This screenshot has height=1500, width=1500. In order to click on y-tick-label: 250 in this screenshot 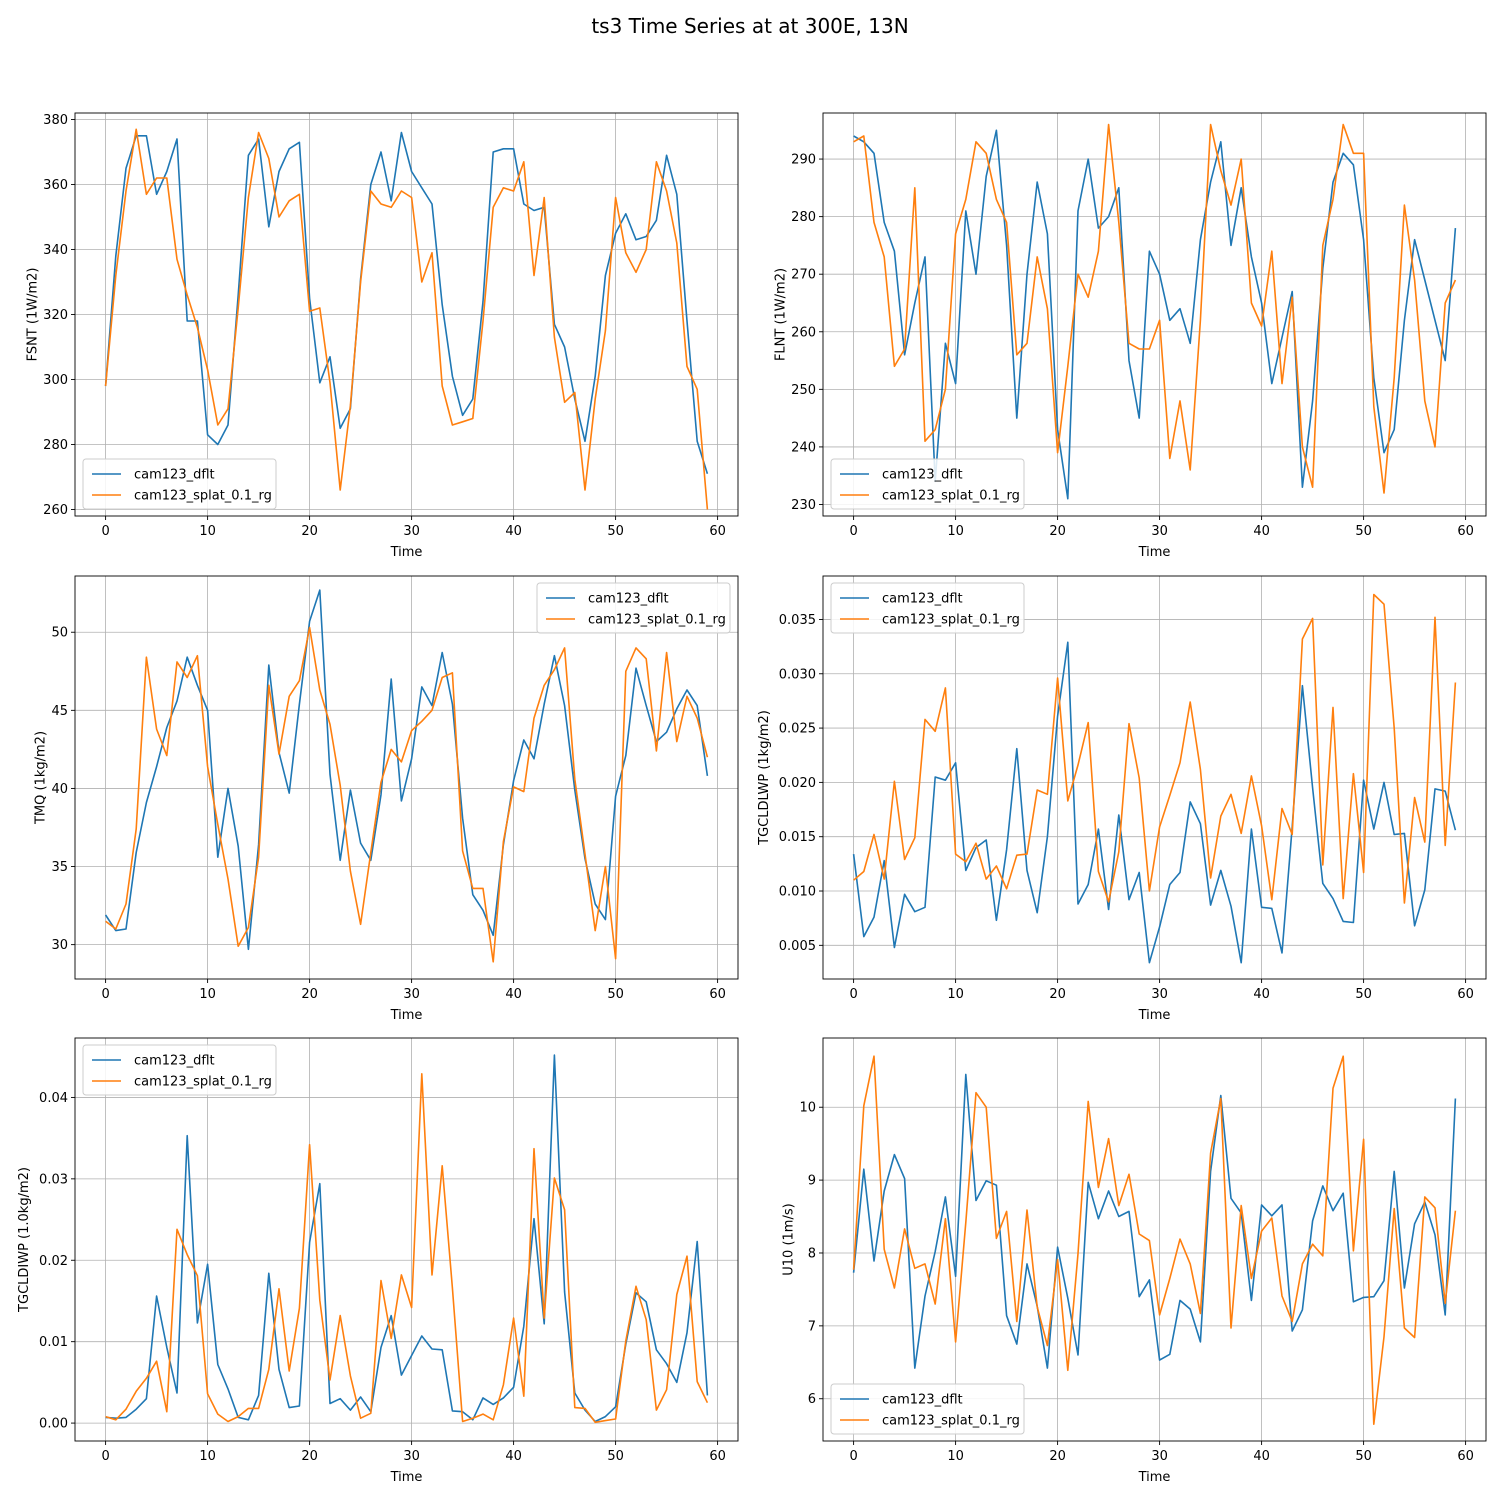, I will do `click(803, 390)`.